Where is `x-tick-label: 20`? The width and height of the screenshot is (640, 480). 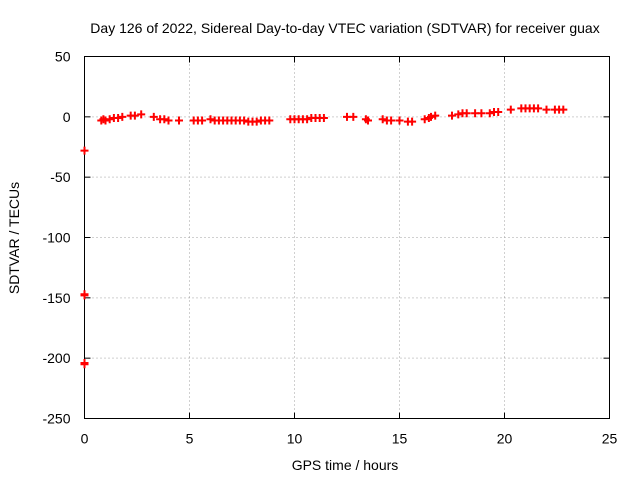
x-tick-label: 20 is located at coordinates (505, 439).